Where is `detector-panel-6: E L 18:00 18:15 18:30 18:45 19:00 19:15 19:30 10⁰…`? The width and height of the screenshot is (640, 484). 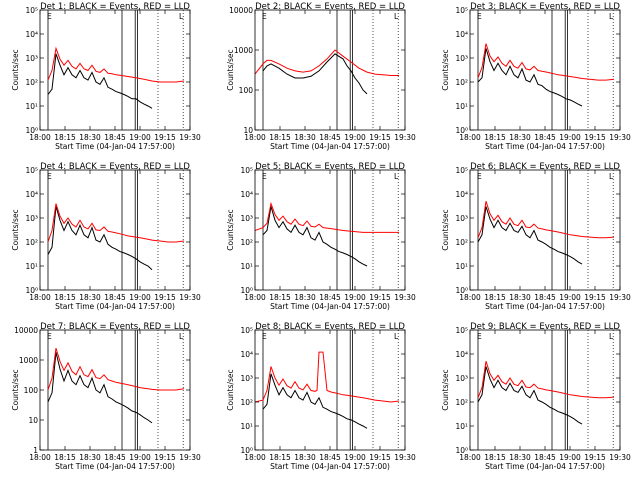 detector-panel-6: E L 18:00 18:15 18:30 18:45 19:00 19:15 19:30 10⁰… is located at coordinates (536, 236).